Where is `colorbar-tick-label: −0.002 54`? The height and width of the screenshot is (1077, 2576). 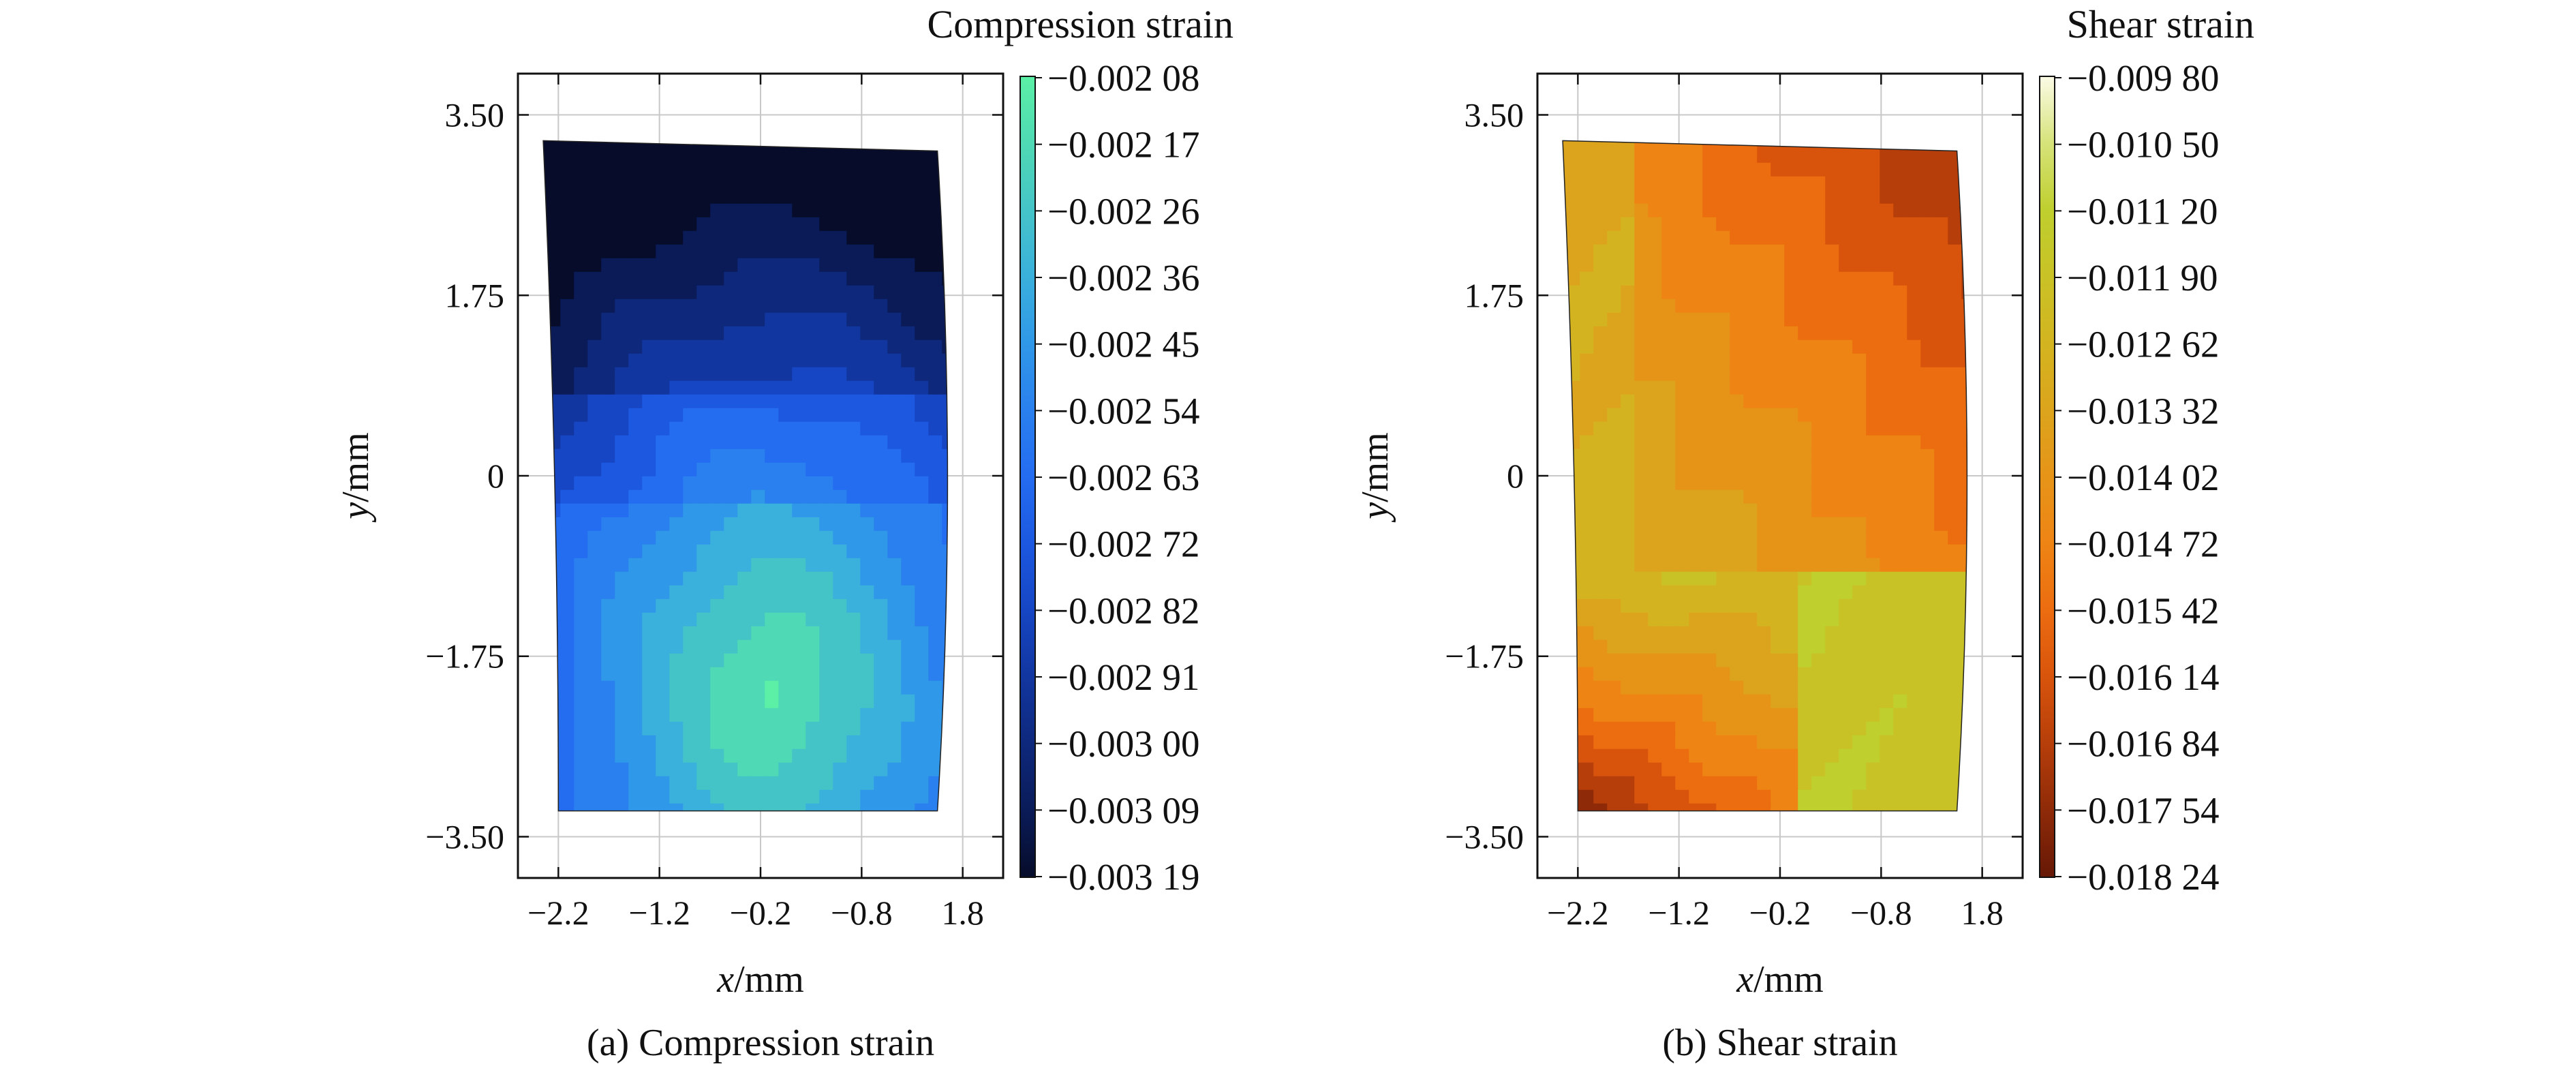
colorbar-tick-label: −0.002 54 is located at coordinates (1123, 410).